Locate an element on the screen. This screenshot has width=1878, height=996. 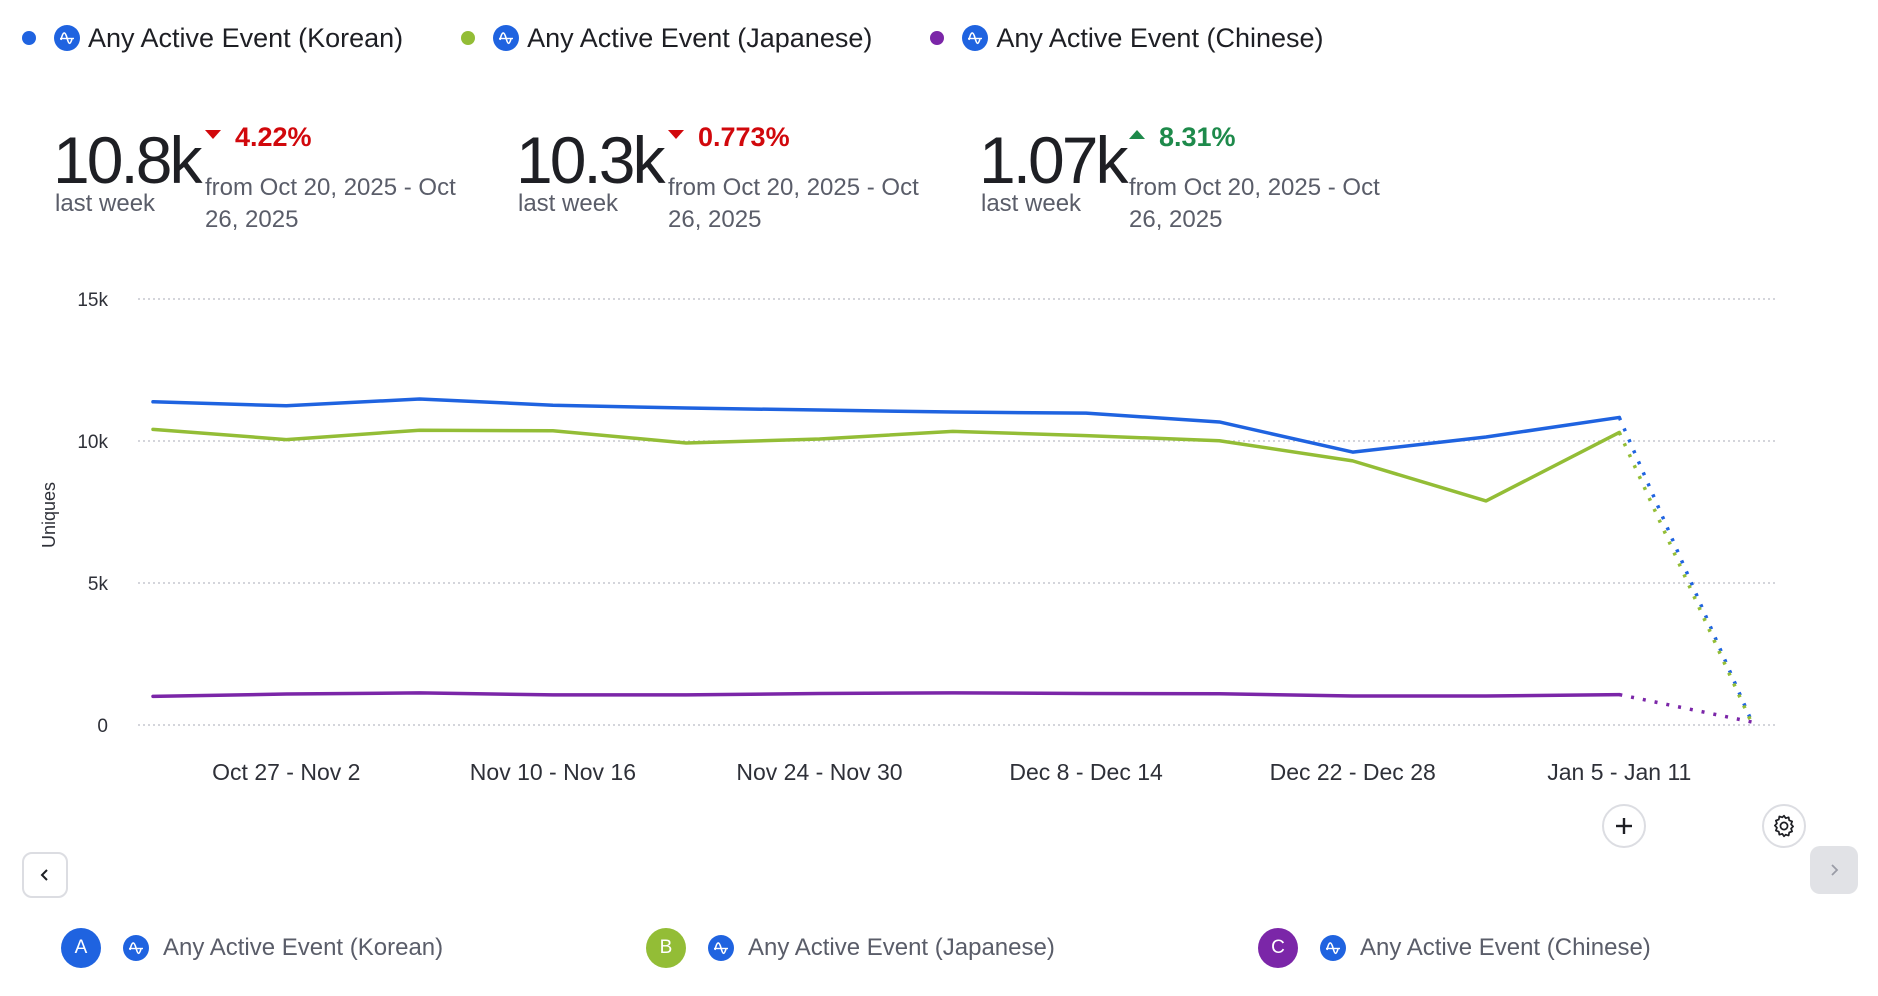
chart-settings-button is located at coordinates (1784, 826).